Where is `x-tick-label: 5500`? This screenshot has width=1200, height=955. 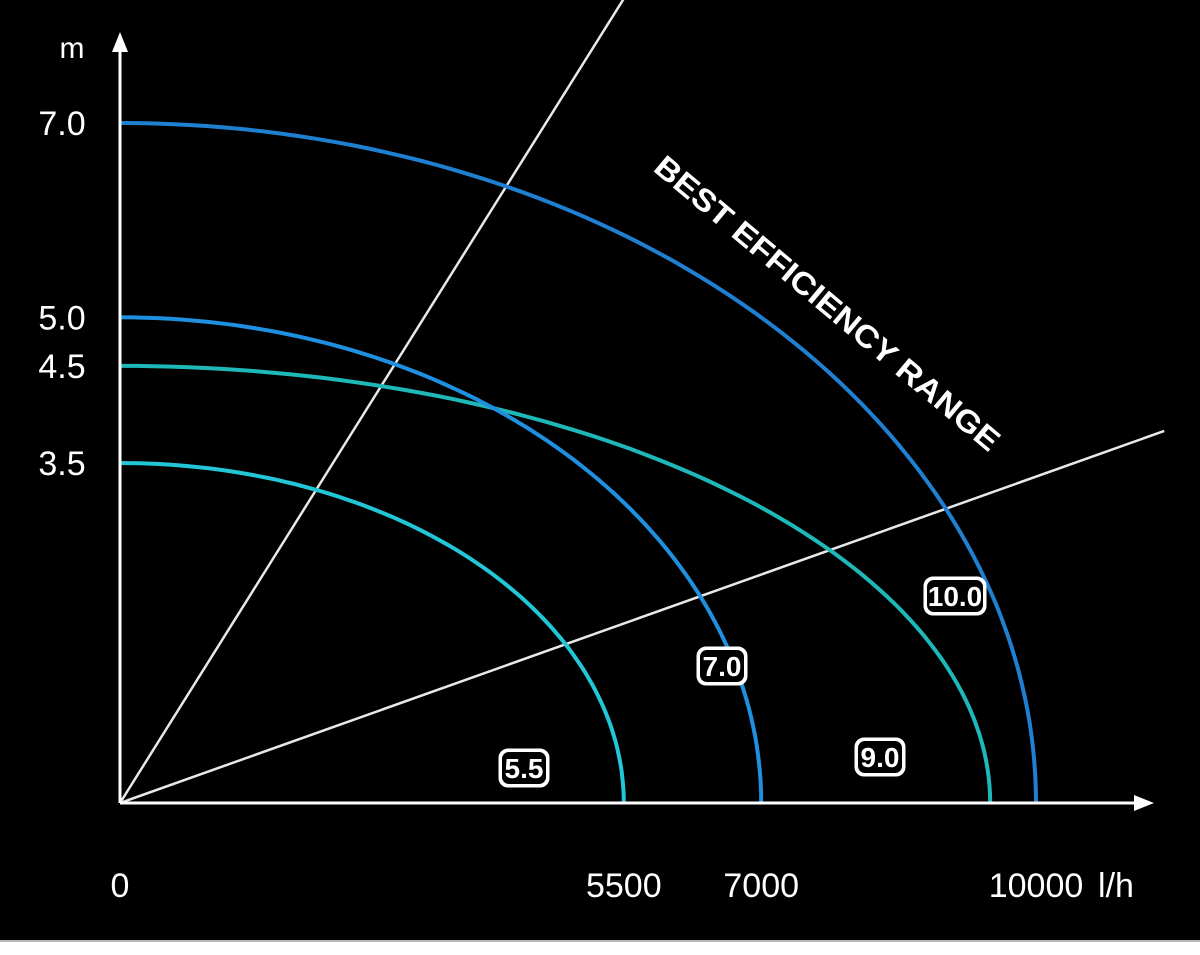
x-tick-label: 5500 is located at coordinates (624, 886).